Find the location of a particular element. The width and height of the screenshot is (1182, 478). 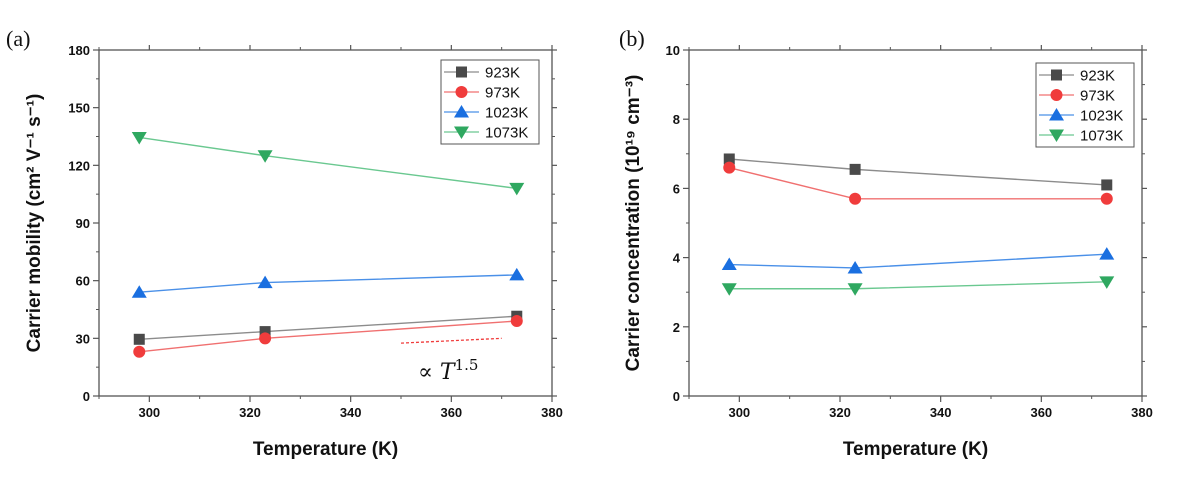

y-tick-label: 6 is located at coordinates (676, 188).